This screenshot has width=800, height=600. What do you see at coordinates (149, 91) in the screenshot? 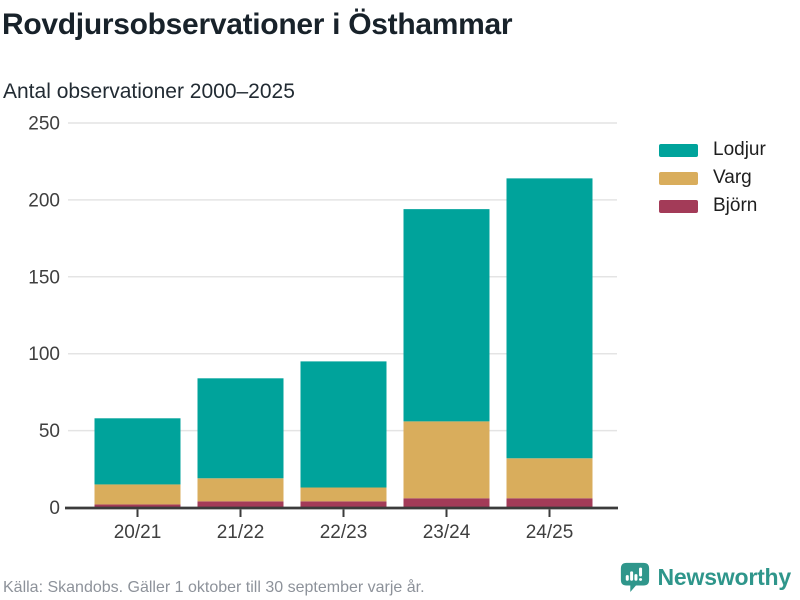
I see `page-subtitle: Antal observationer 2000–2025` at bounding box center [149, 91].